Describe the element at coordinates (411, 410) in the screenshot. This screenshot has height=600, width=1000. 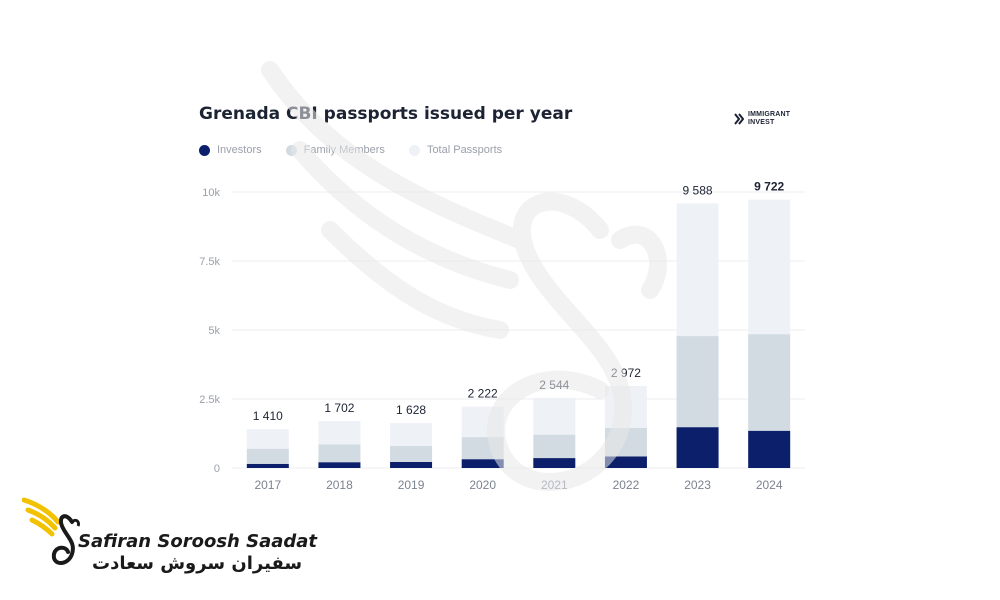
I see `bar-total-label: 1 628` at that location.